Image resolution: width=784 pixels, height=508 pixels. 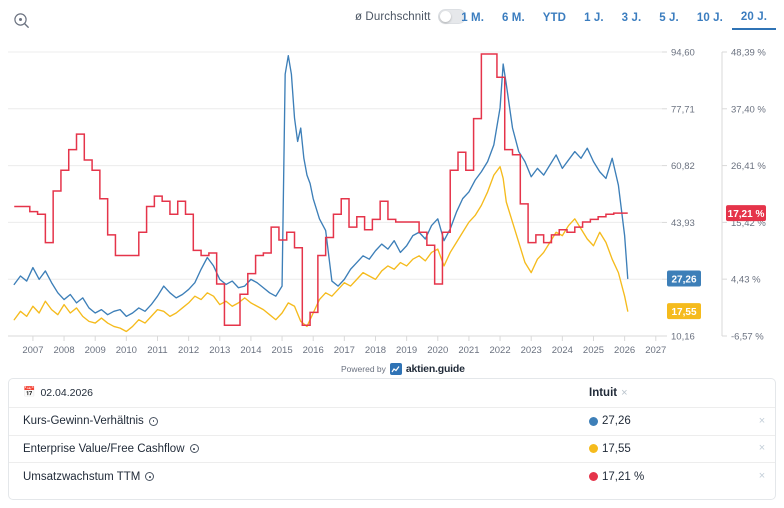 What do you see at coordinates (29, 392) in the screenshot?
I see `calendar-icon: 📅` at bounding box center [29, 392].